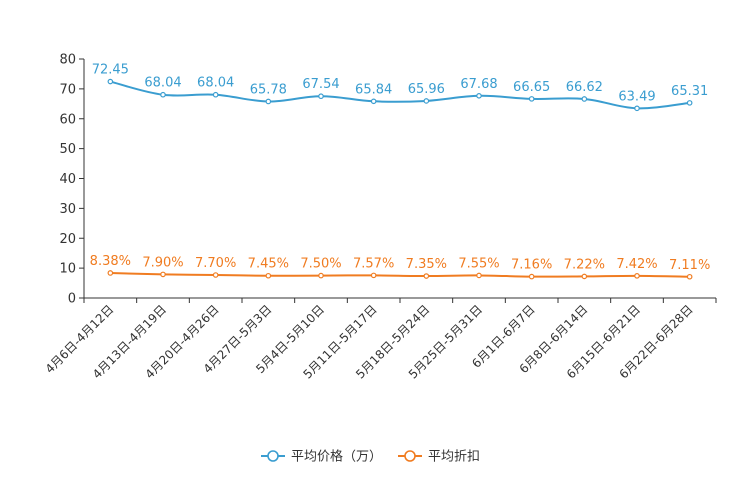 The image size is (744, 496). I want to click on y-tick-label: 50, so click(67, 149).